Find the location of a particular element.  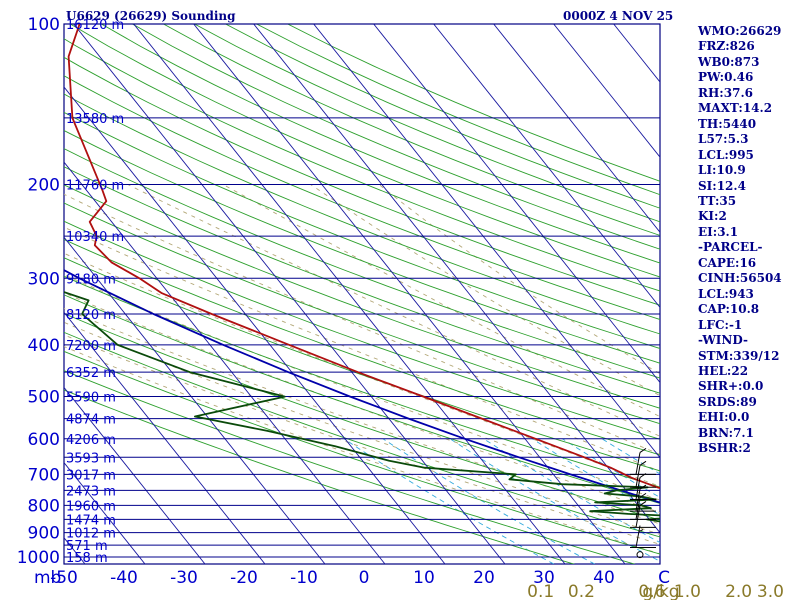

height-label: 8120 m is located at coordinates (91, 315).